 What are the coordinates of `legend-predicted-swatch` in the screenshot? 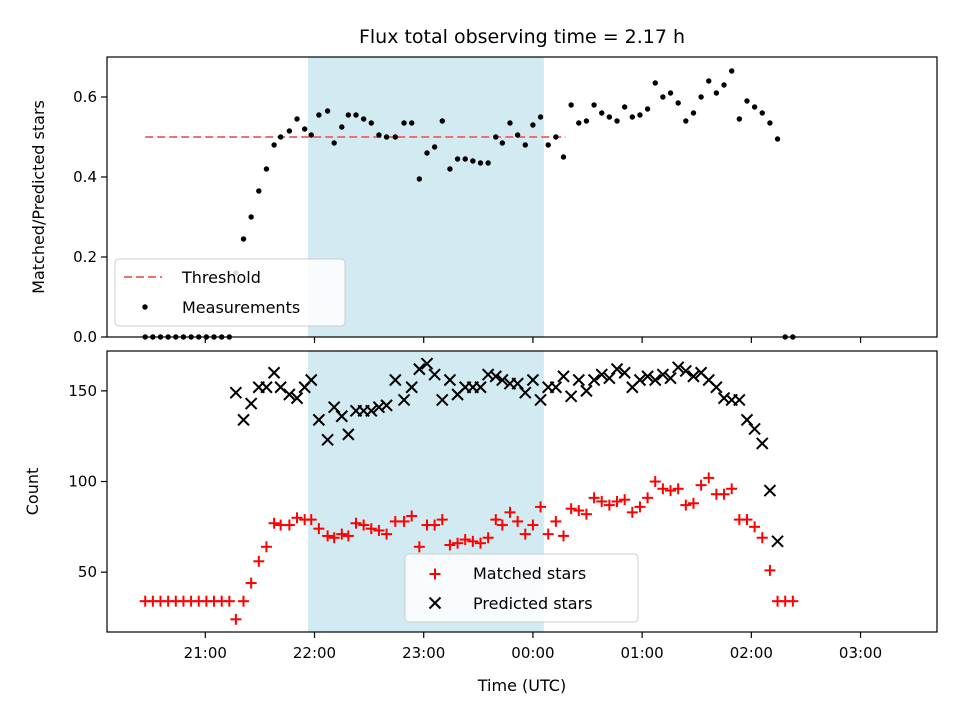 It's located at (435, 603).